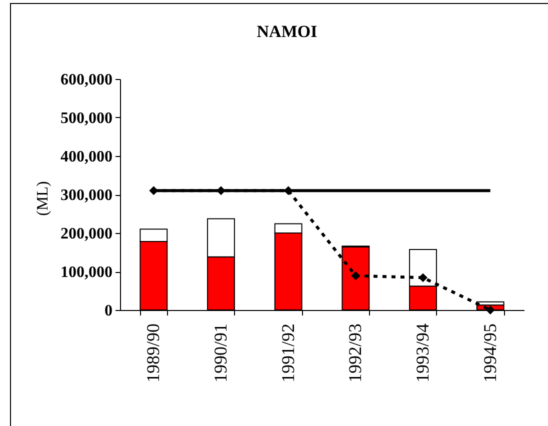  What do you see at coordinates (220, 353) in the screenshot?
I see `x-tick-label: 1990/91` at bounding box center [220, 353].